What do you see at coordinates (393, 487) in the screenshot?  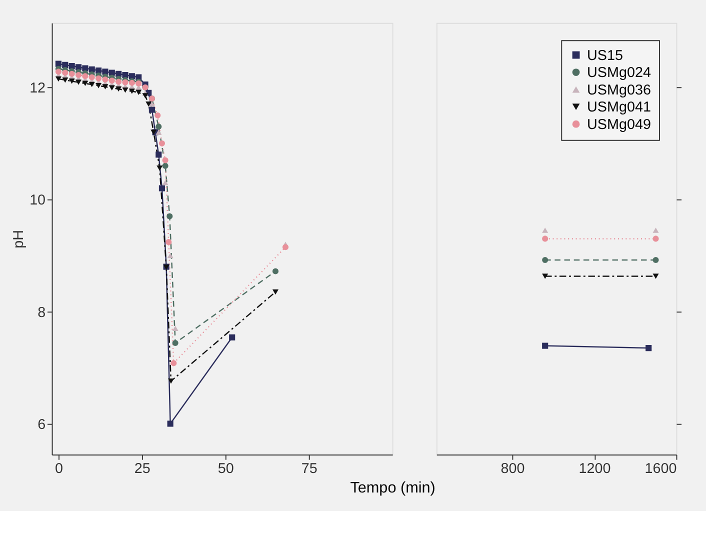 I see `x-axis-title: Tempo (min)` at bounding box center [393, 487].